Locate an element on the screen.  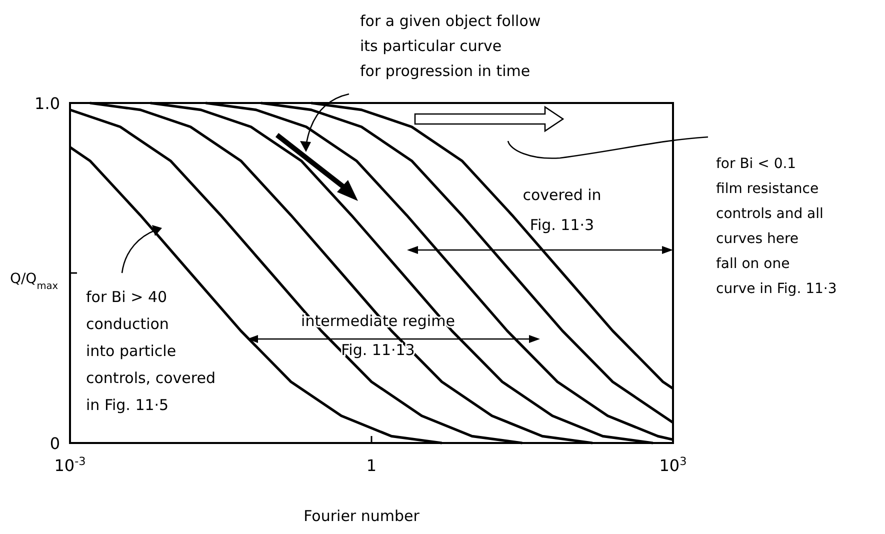
y-tick-label: 0 is located at coordinates (55, 443).